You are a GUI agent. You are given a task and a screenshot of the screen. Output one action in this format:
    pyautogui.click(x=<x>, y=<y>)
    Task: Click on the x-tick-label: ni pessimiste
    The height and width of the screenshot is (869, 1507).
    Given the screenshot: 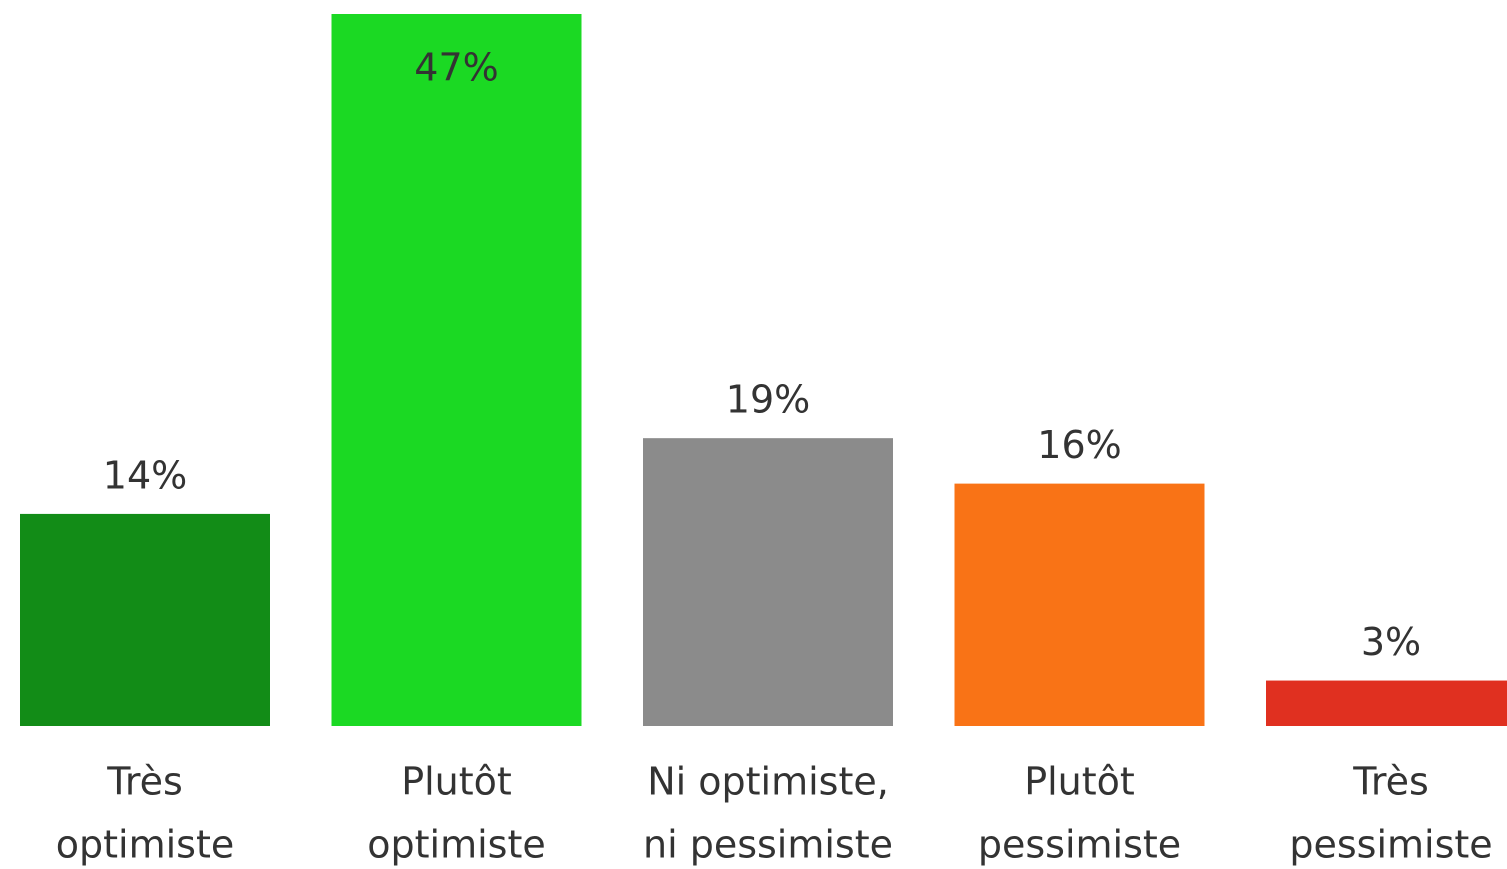 What is the action you would take?
    pyautogui.click(x=768, y=845)
    